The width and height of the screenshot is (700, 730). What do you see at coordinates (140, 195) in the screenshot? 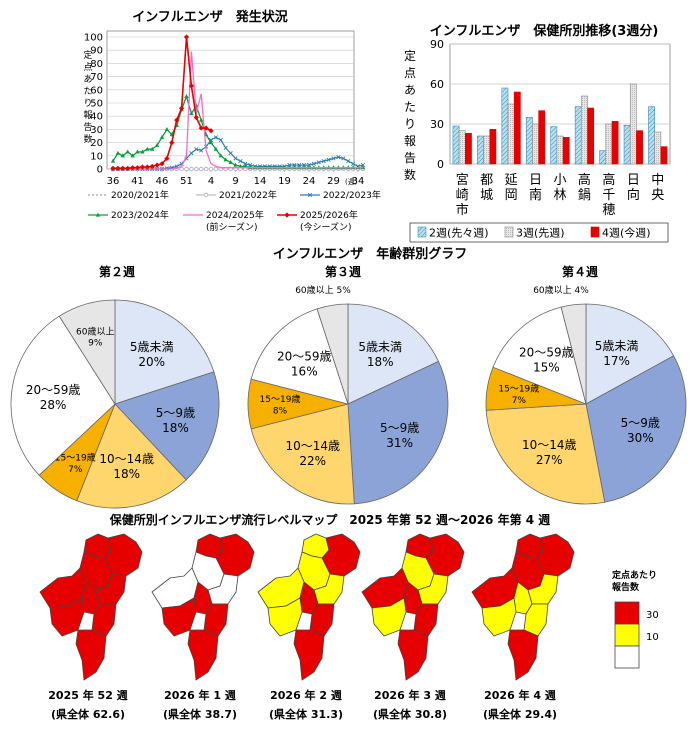
I see `legend-label: 2020/2021年` at bounding box center [140, 195].